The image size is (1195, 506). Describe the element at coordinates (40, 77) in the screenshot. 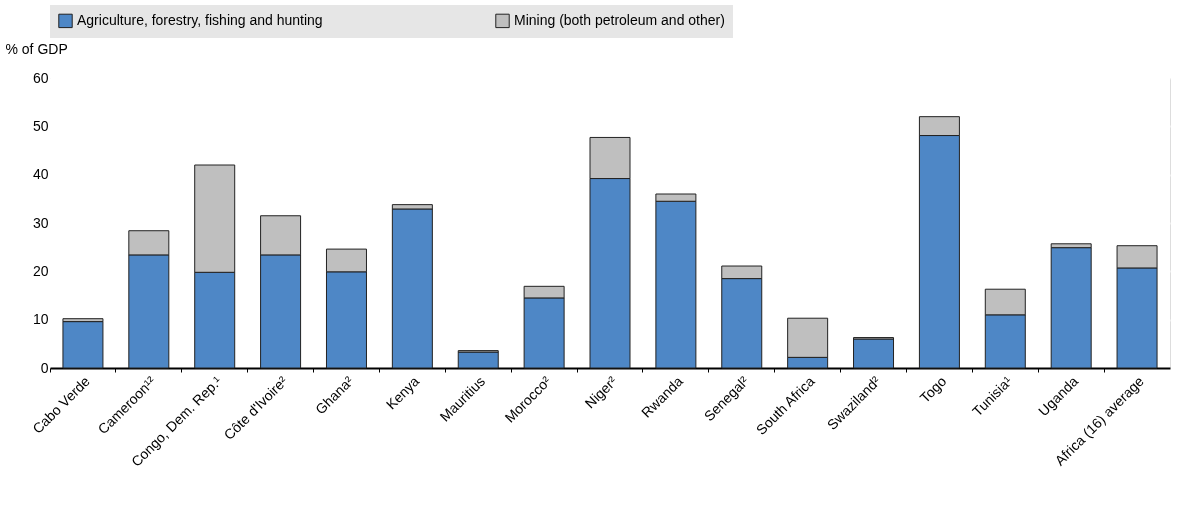

I see `y-tick-label: 60` at that location.